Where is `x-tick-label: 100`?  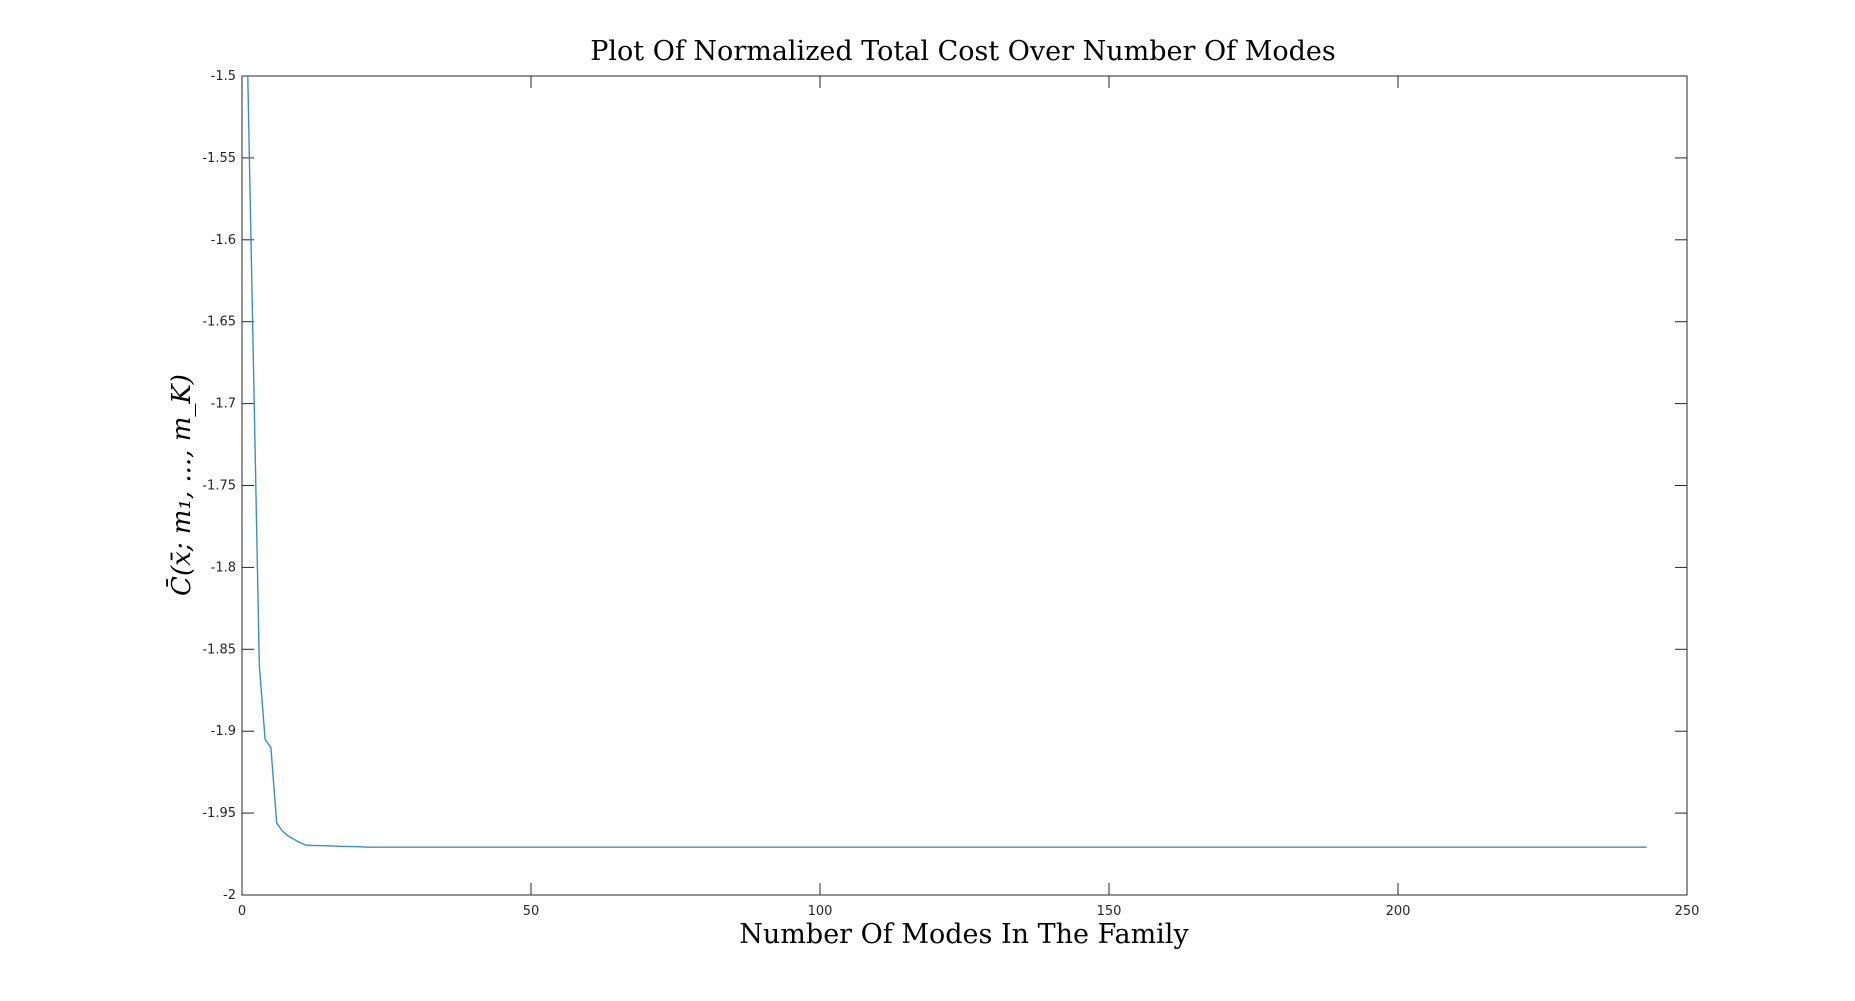
x-tick-label: 100 is located at coordinates (820, 911).